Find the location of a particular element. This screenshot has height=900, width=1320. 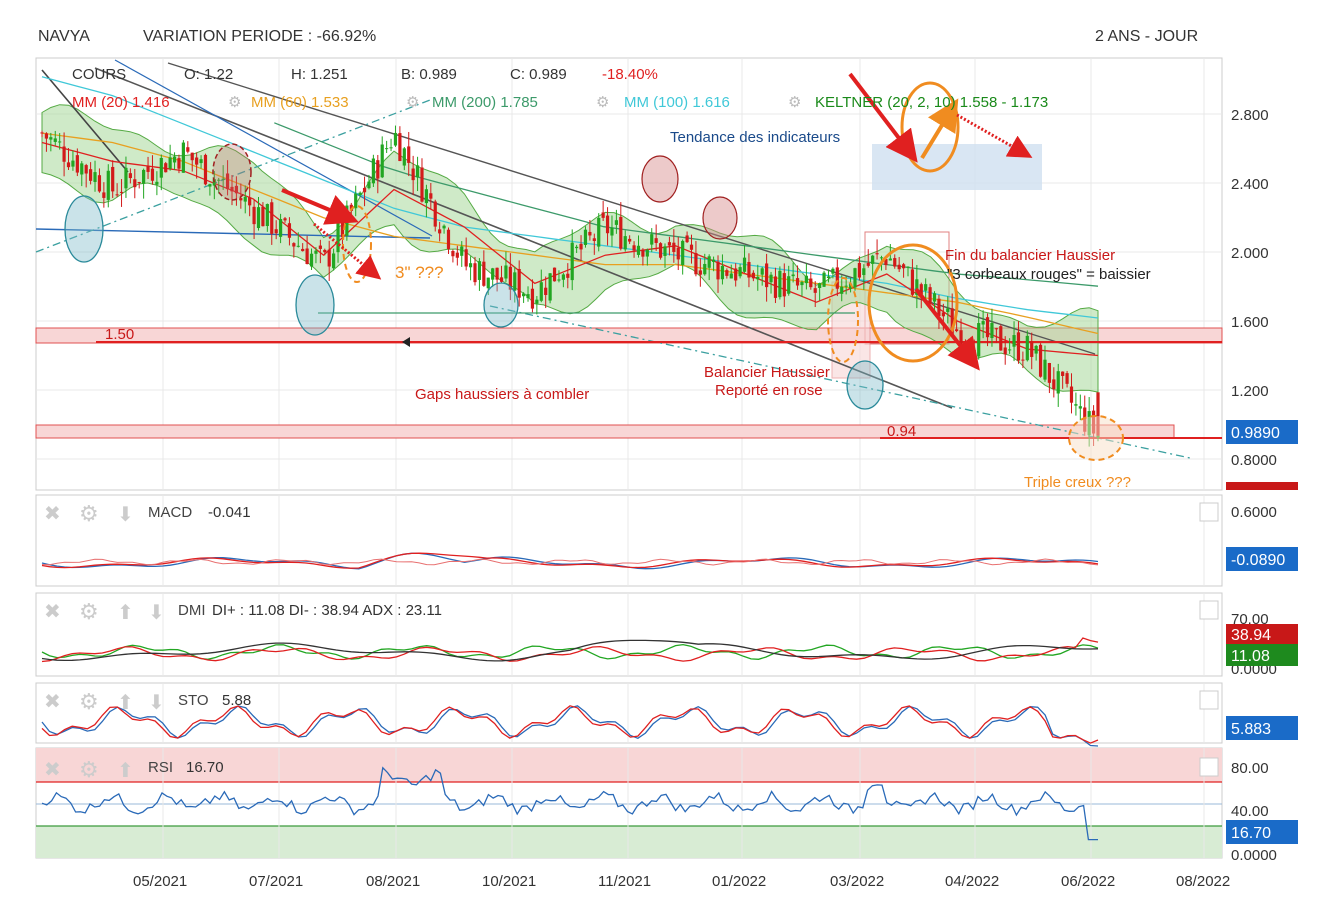

price-tick: 2.000 is located at coordinates (1250, 253).